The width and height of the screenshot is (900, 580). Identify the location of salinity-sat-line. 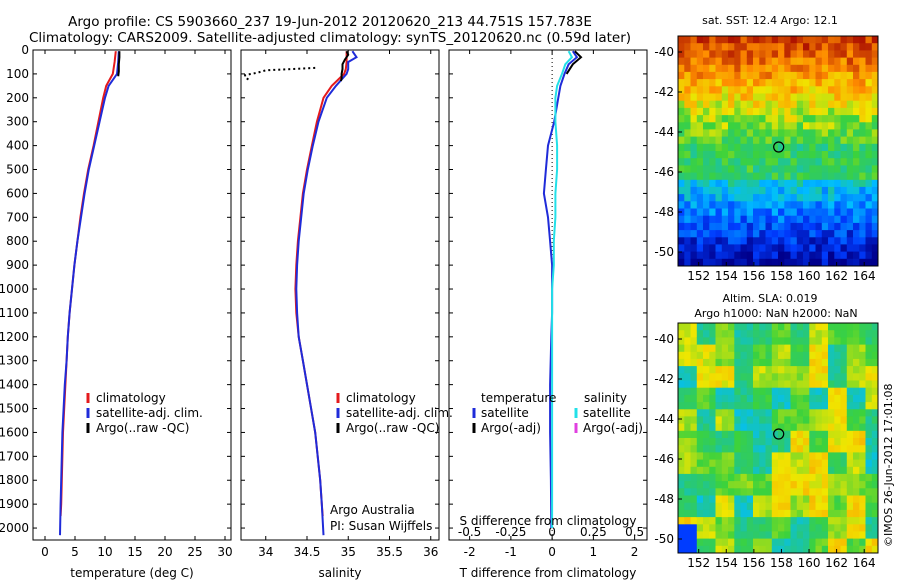
(326, 293).